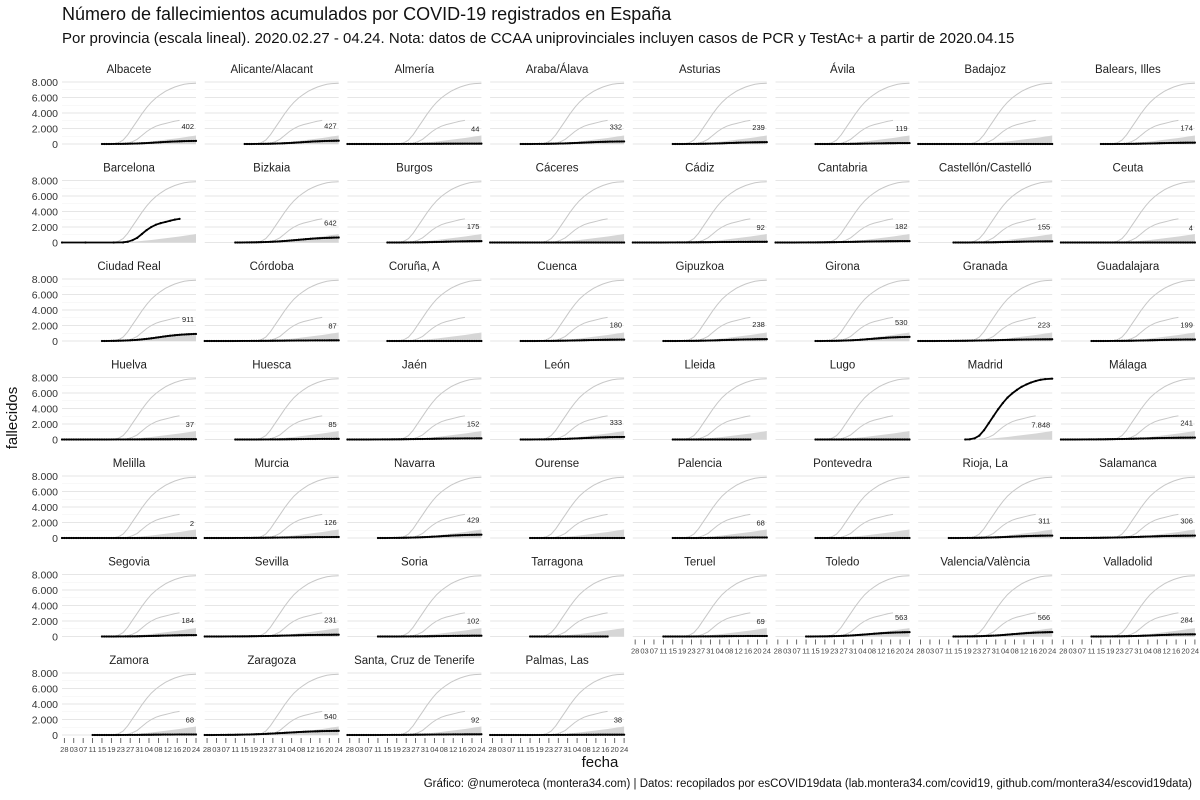 The height and width of the screenshot is (800, 1200). I want to click on end-value-label: 182, so click(901, 226).